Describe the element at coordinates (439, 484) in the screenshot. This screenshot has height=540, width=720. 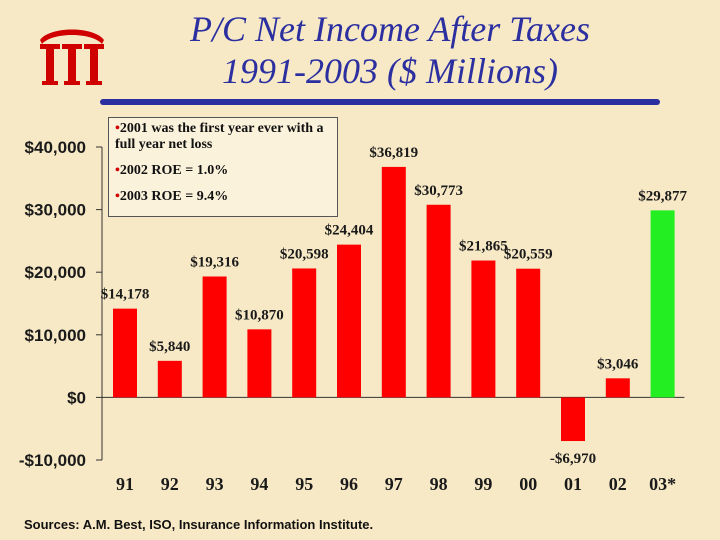
I see `x-tick-label: 98` at that location.